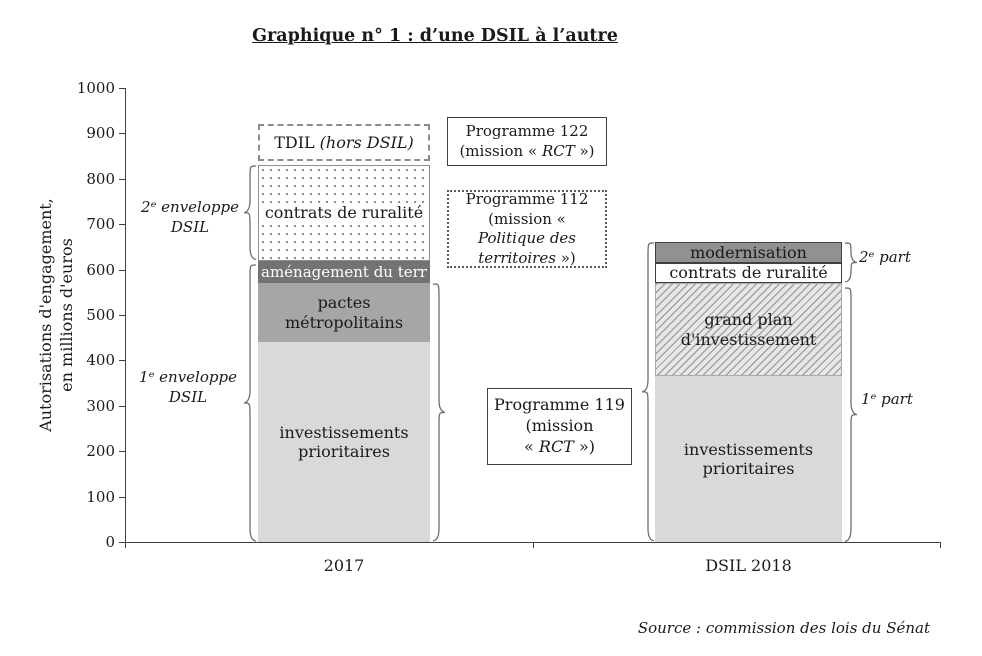  I want to click on y-tick-label: 300, so click(100, 405).